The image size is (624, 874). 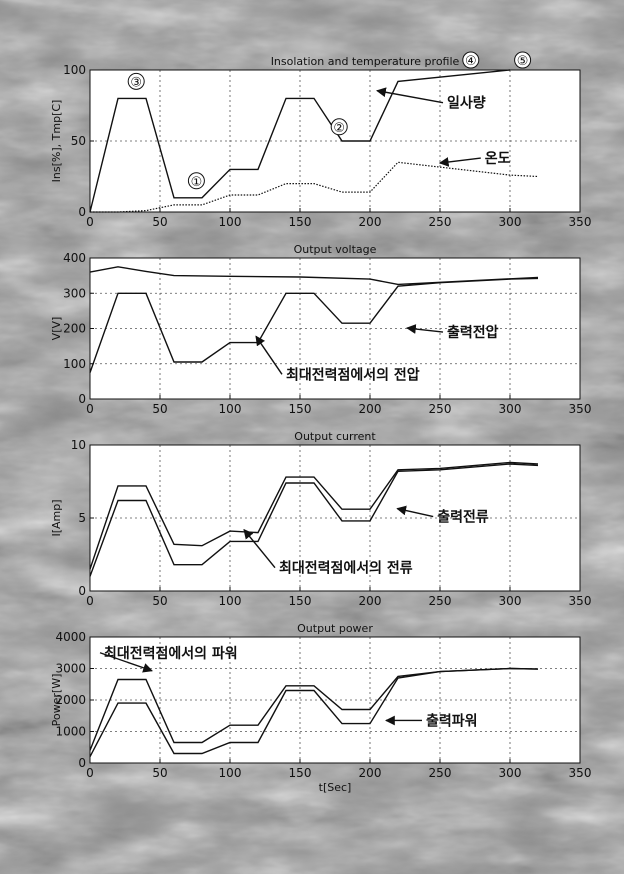 What do you see at coordinates (523, 61) in the screenshot?
I see `step-marker-label: ⑤` at bounding box center [523, 61].